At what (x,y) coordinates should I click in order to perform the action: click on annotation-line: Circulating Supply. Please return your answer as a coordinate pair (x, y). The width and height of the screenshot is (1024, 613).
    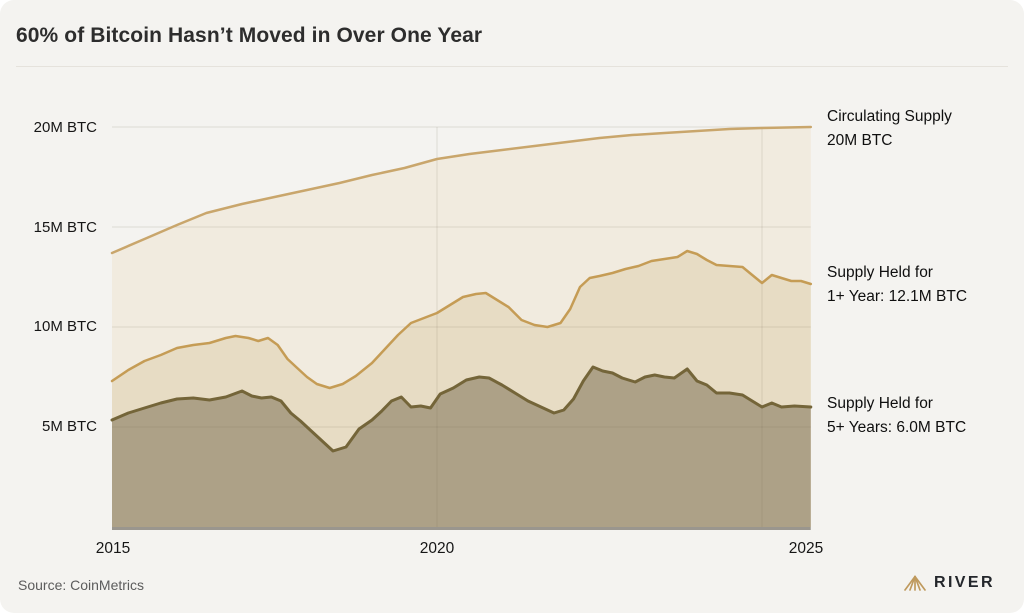
    Looking at the image, I should click on (889, 116).